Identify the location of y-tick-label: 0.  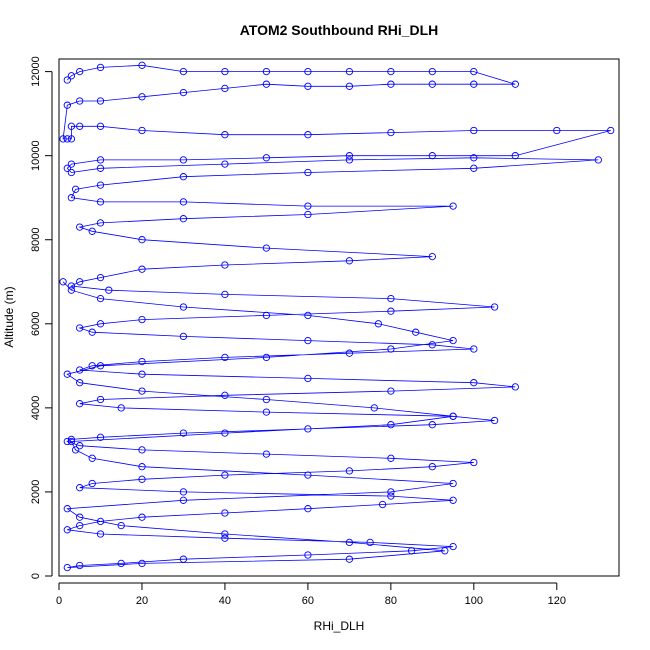
(36, 576).